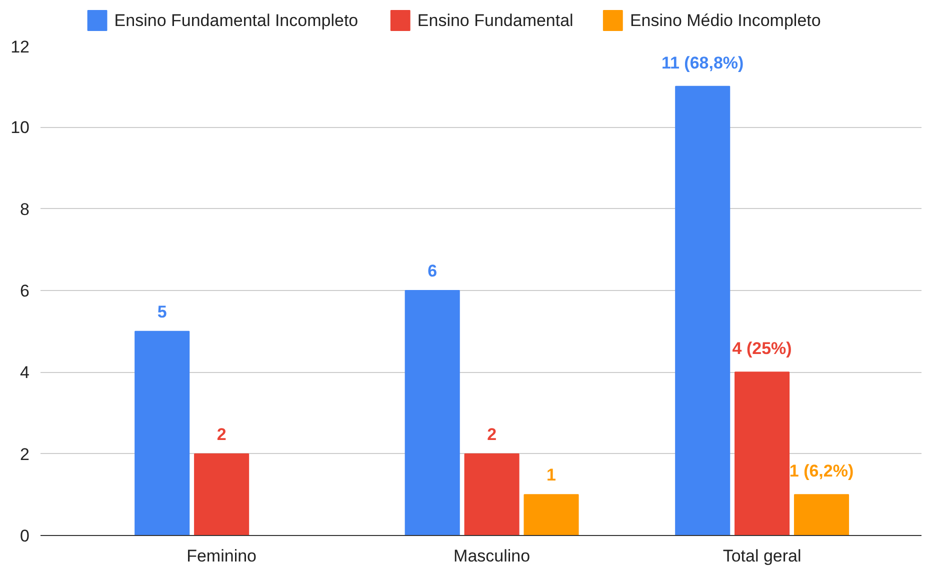 Image resolution: width=931 pixels, height=571 pixels. Describe the element at coordinates (725, 20) in the screenshot. I see `legend-label: Ensino Médio Incompleto` at that location.